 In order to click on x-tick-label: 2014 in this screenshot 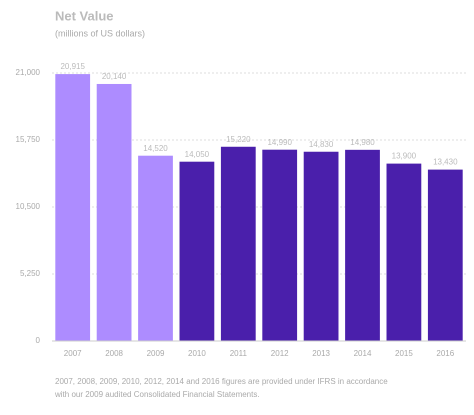, I will do `click(363, 353)`.